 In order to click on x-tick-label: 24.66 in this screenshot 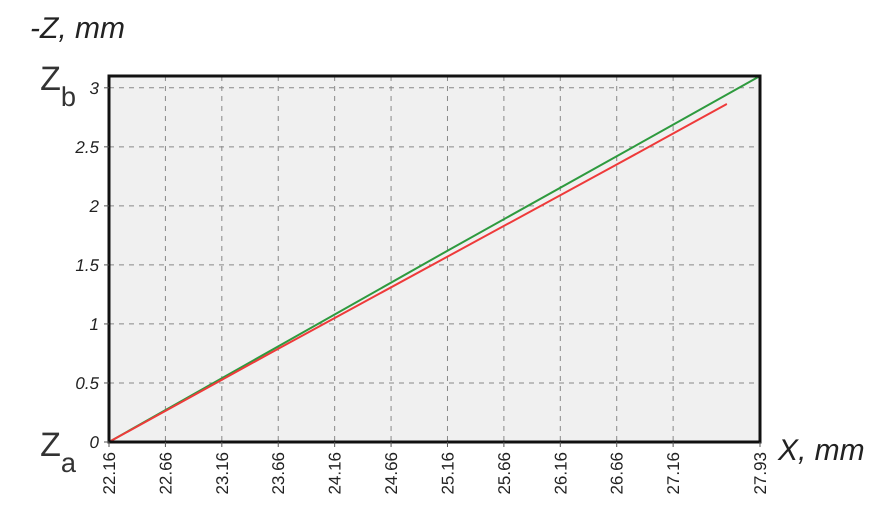, I will do `click(392, 473)`.